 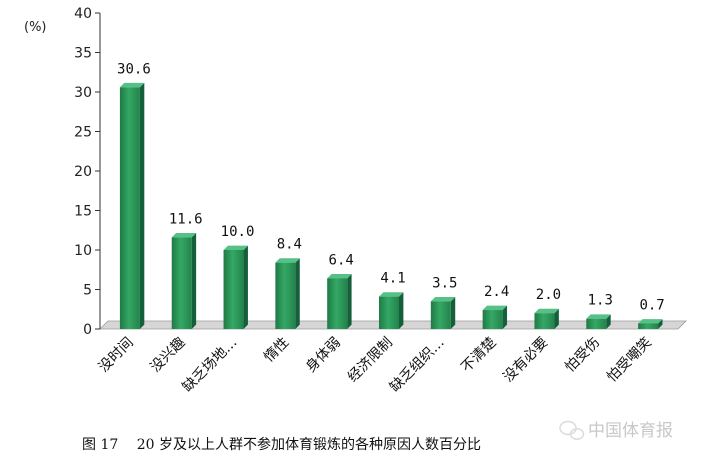 I want to click on data-label: 6.4, so click(x=341, y=260).